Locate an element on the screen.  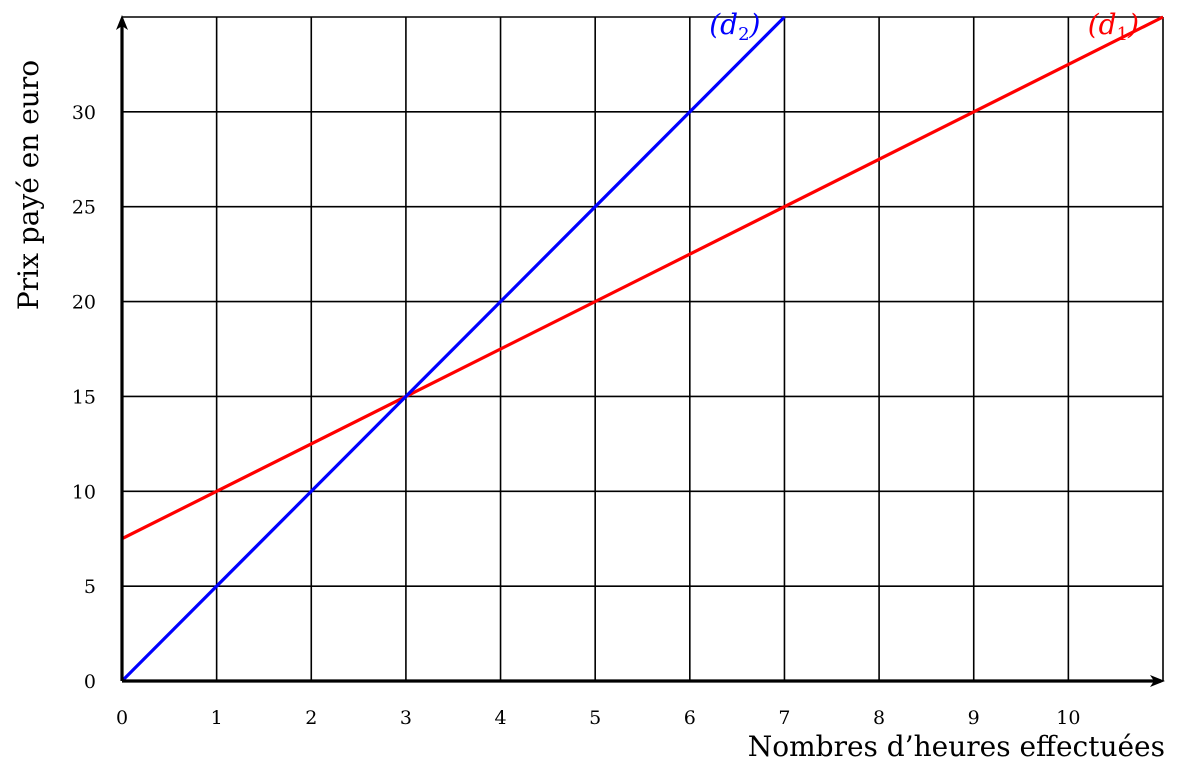
y-tick-label: 15 is located at coordinates (84, 397).